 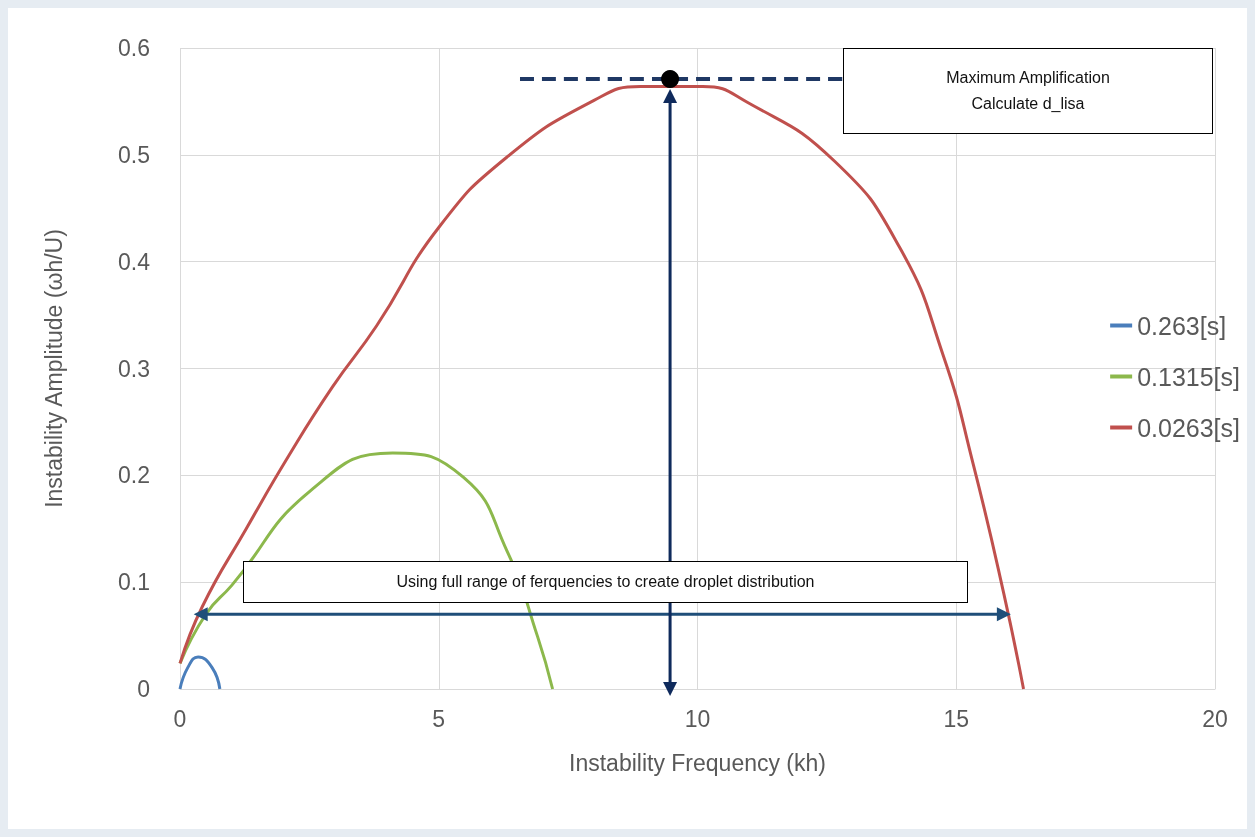 I want to click on x-tick-label: 0, so click(x=180, y=718).